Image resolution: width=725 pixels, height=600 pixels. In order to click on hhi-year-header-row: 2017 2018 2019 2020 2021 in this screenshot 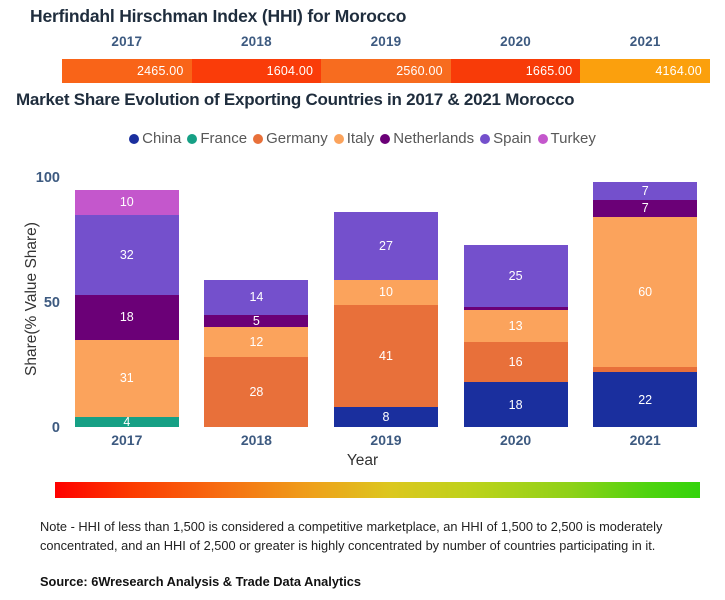, I will do `click(386, 41)`.